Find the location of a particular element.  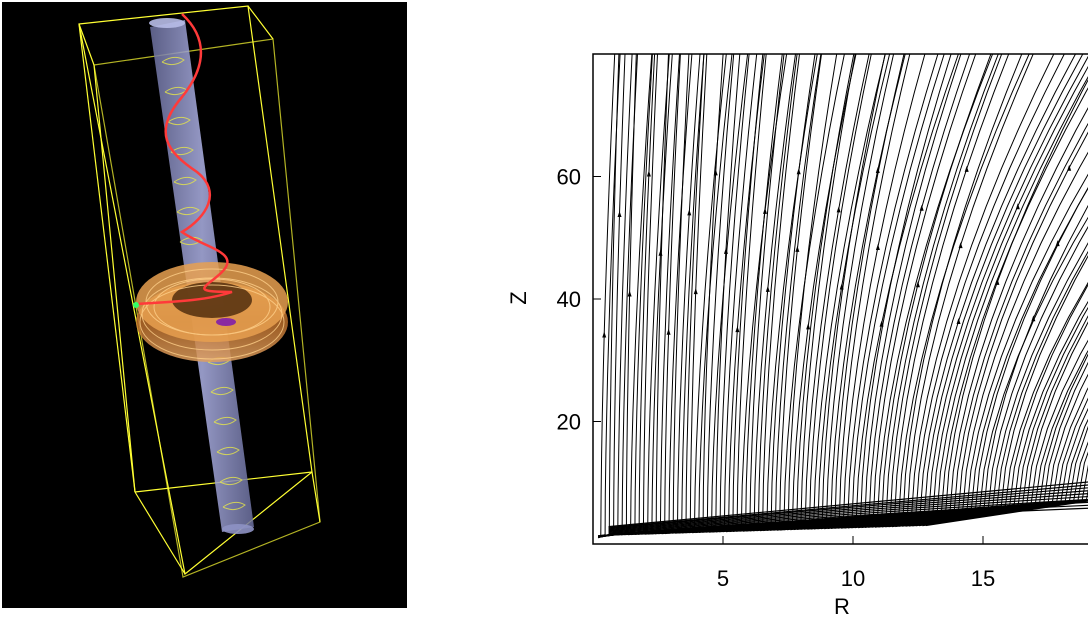

x-tick-label: 5 is located at coordinates (723, 578).